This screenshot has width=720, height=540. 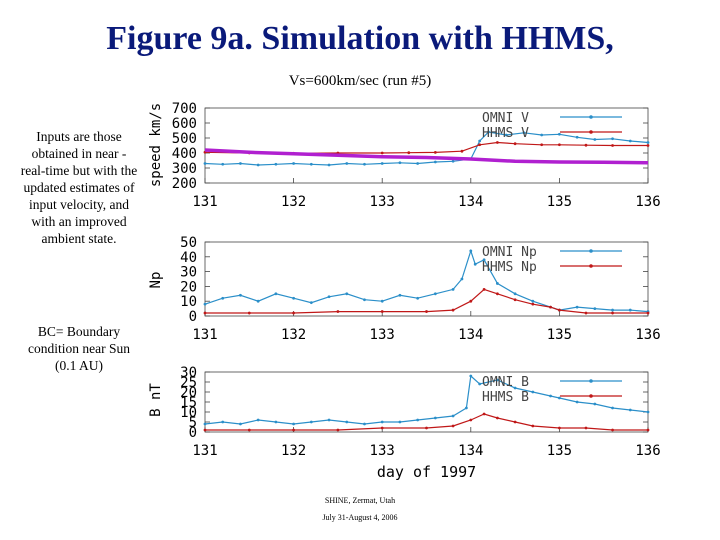 What do you see at coordinates (156, 280) in the screenshot?
I see `y-axis-label: Np` at bounding box center [156, 280].